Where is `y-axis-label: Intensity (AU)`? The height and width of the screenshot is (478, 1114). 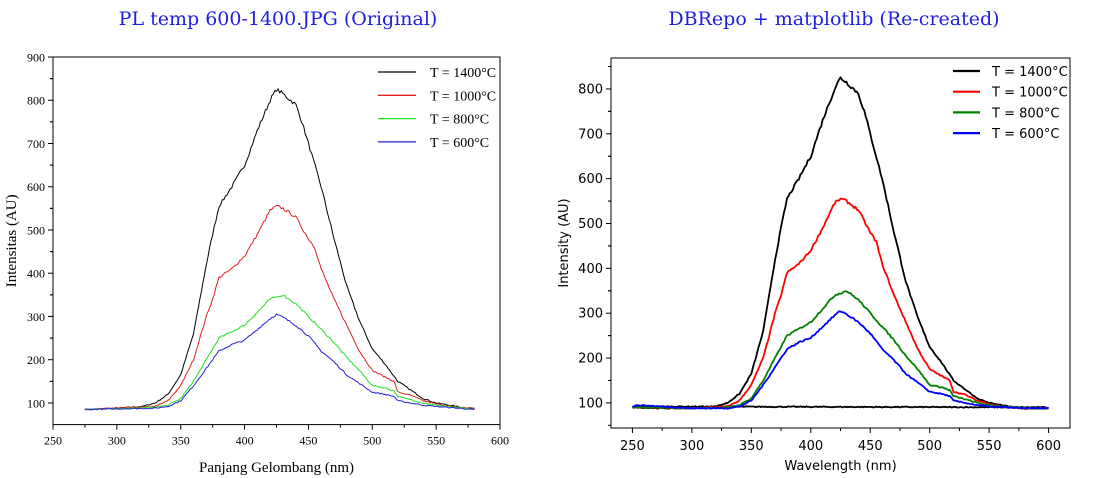
y-axis-label: Intensity (AU) is located at coordinates (564, 242).